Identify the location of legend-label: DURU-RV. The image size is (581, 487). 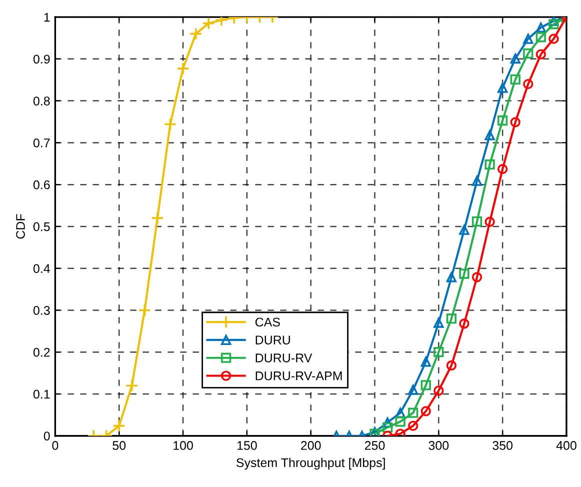
(284, 358).